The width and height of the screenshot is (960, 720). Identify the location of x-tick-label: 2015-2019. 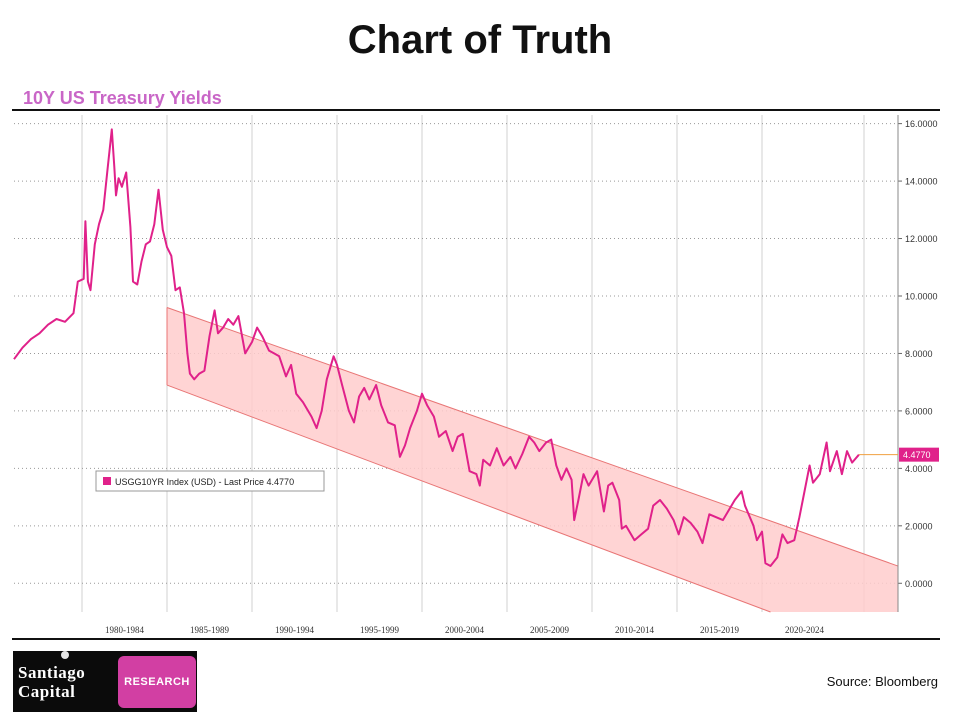
(719, 630).